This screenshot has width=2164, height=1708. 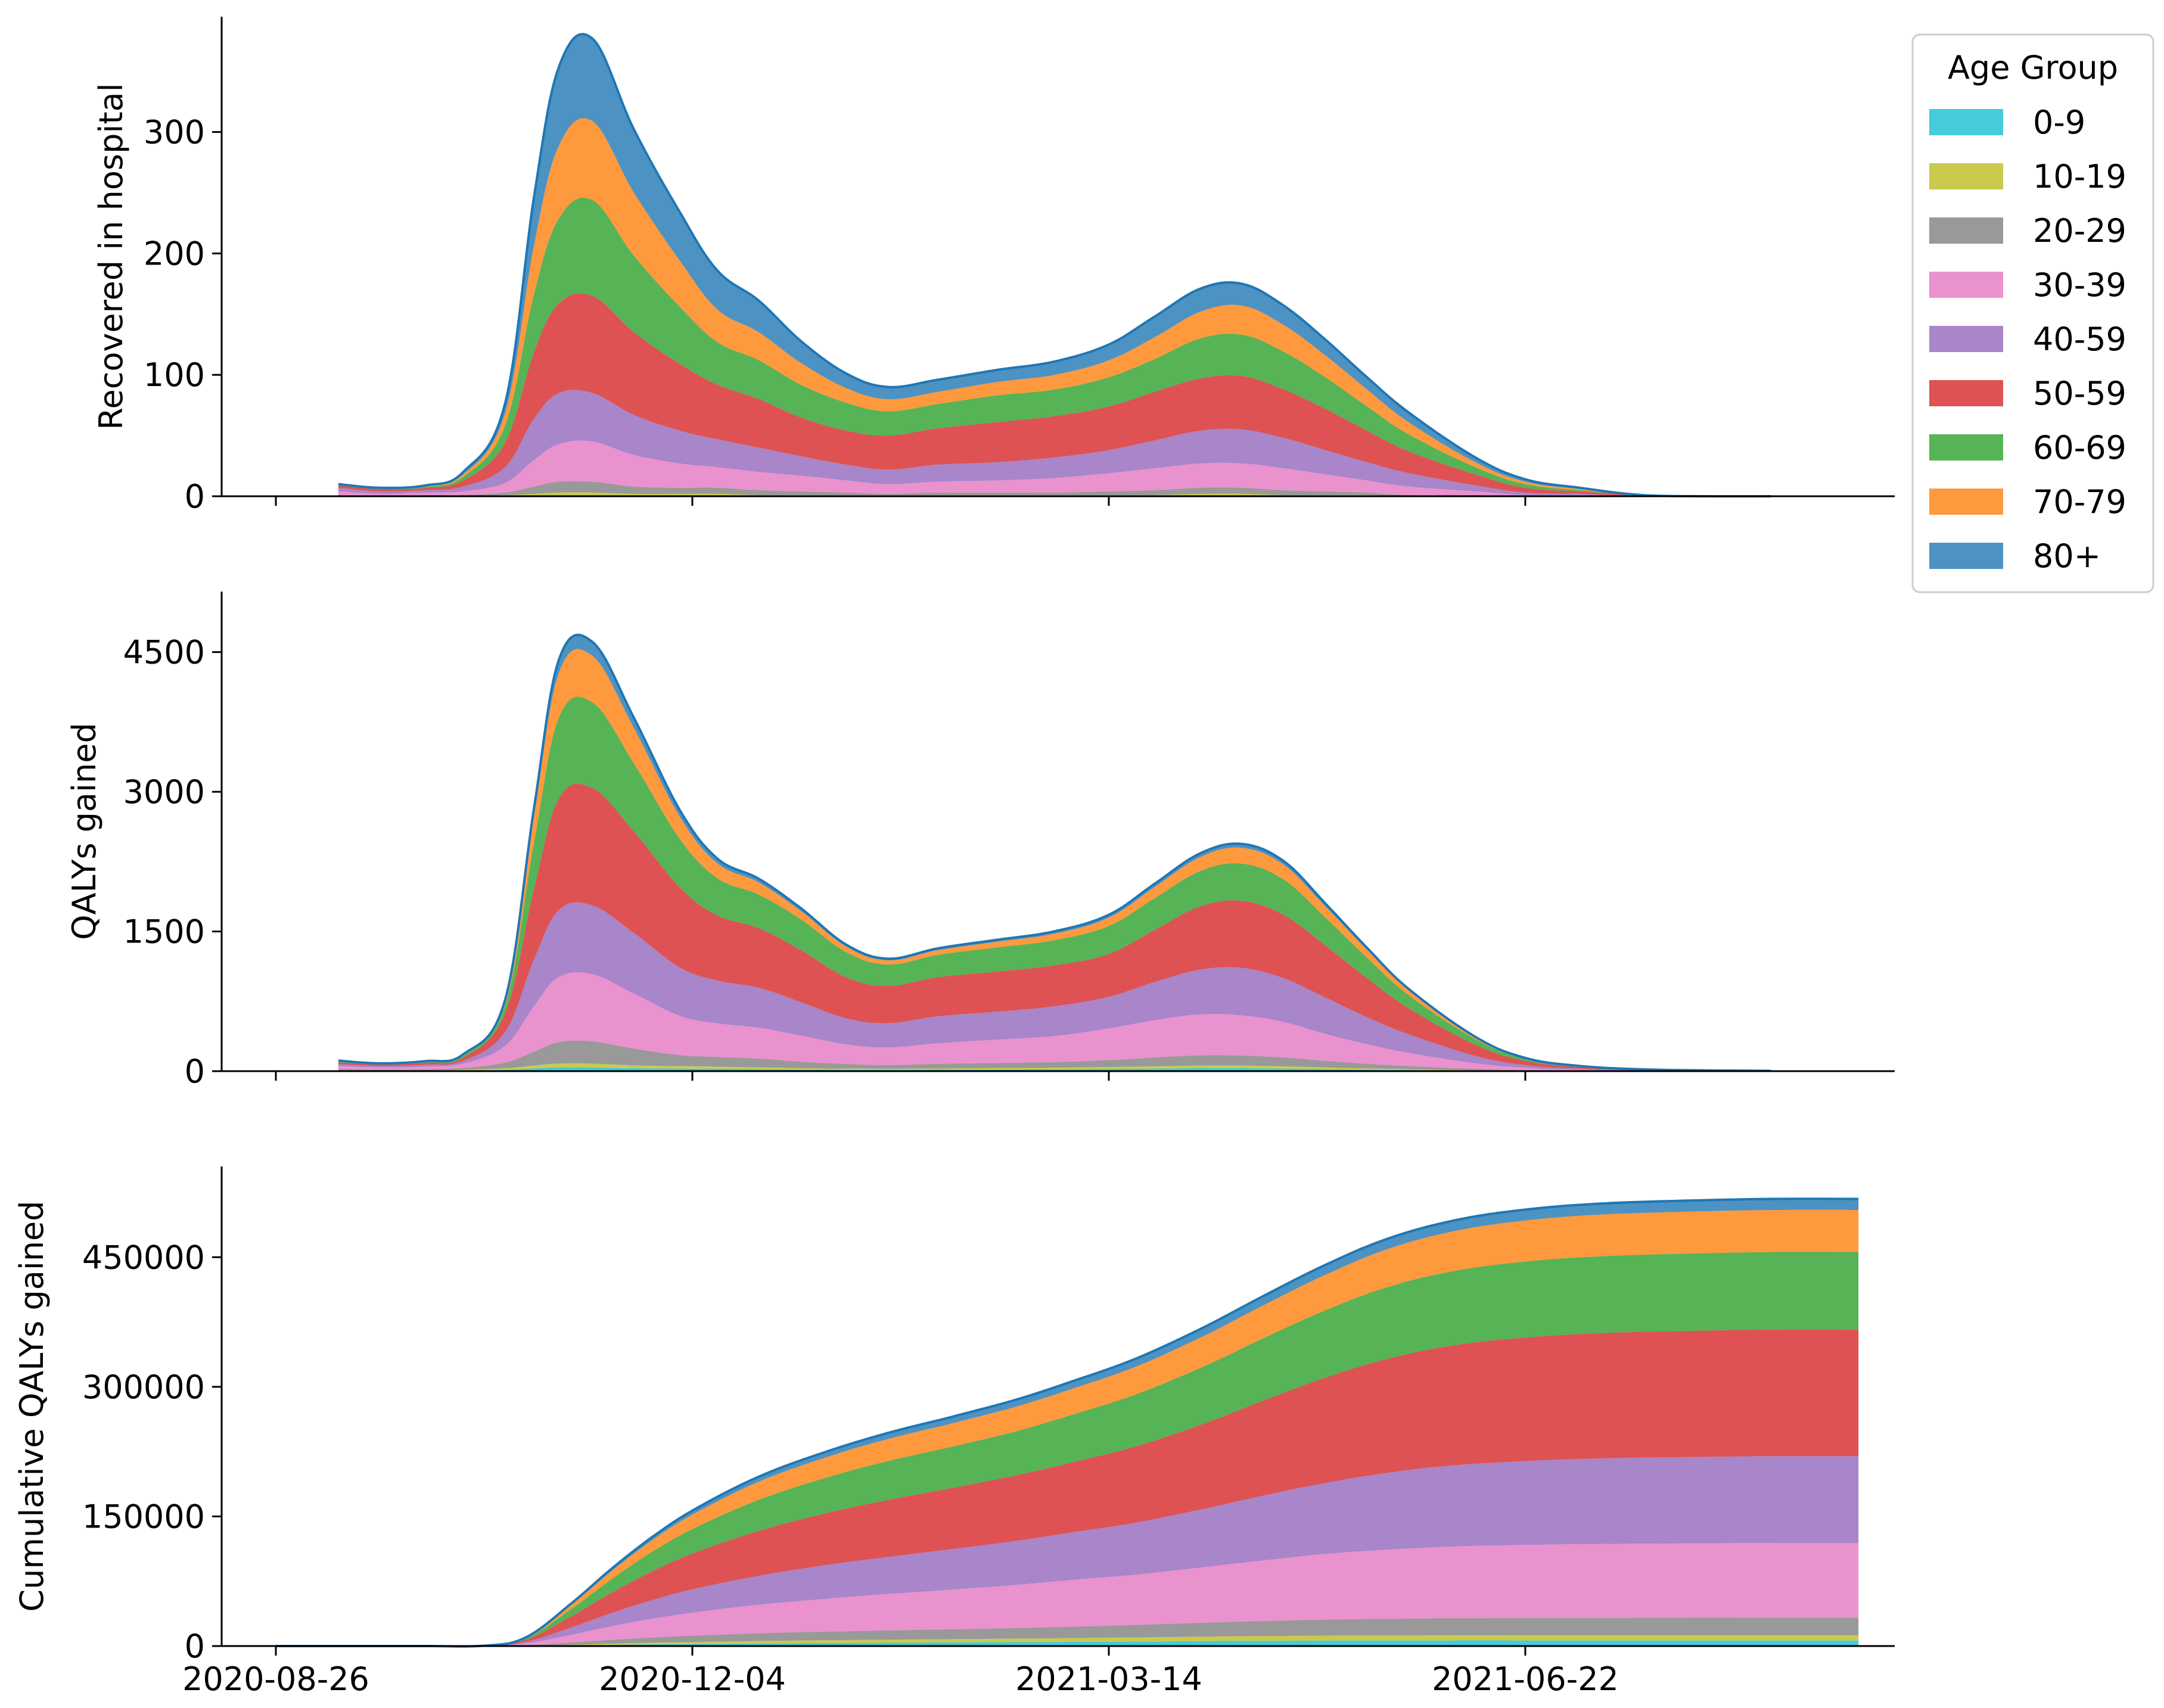 I want to click on legend-title: Age Group, so click(x=2033, y=67).